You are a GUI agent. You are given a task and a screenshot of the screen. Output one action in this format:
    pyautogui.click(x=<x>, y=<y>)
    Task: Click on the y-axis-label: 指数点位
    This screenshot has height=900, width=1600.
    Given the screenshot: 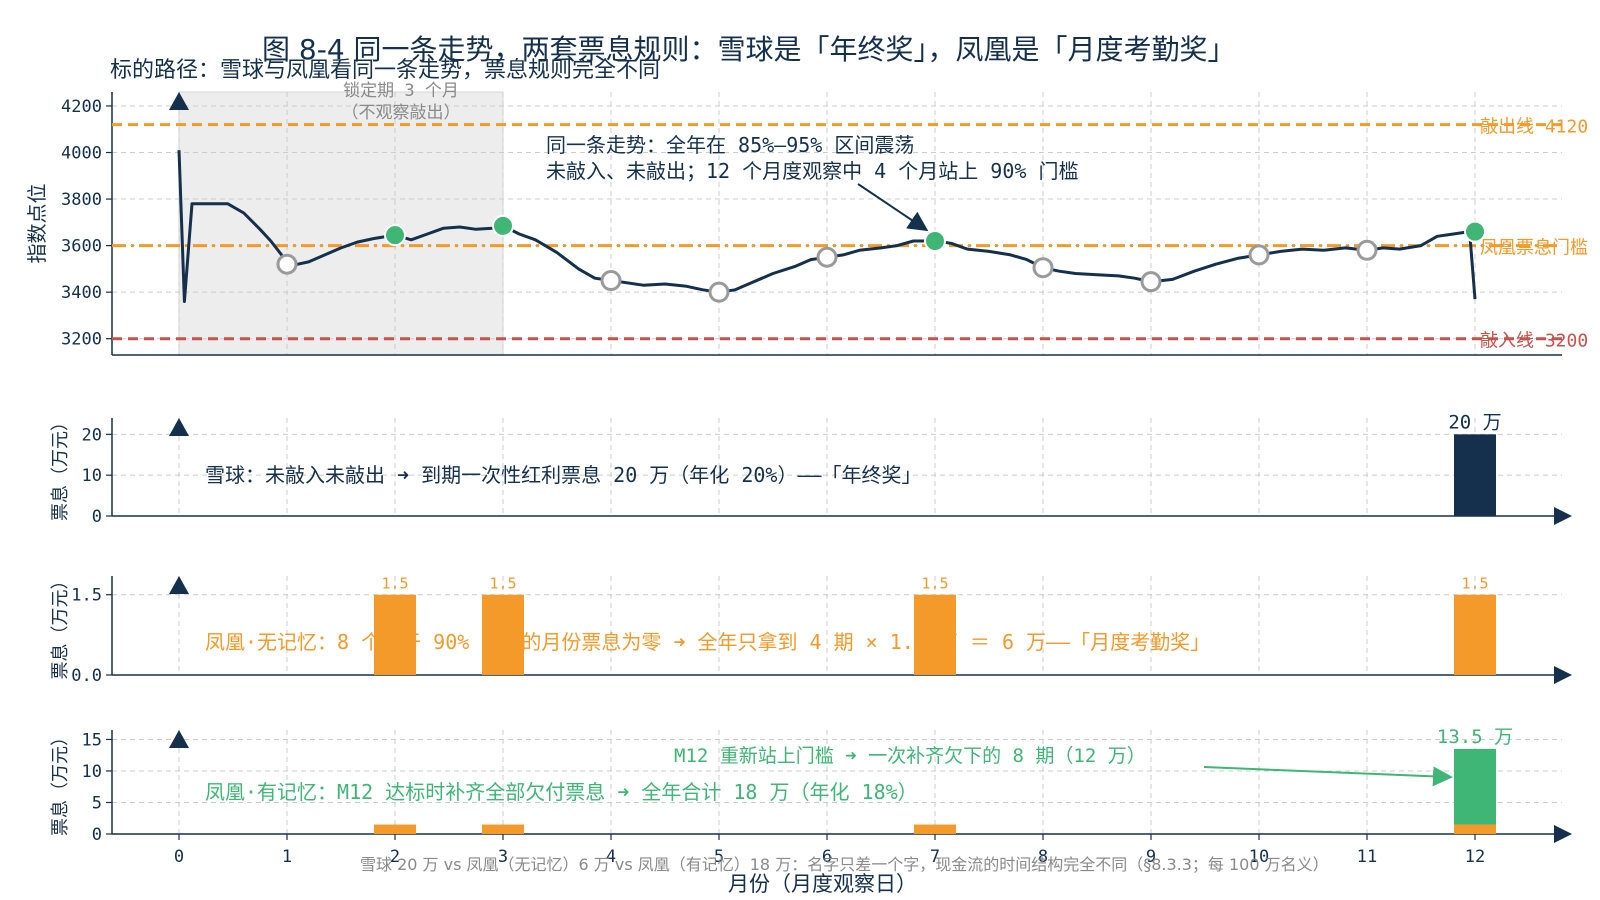 What is the action you would take?
    pyautogui.click(x=37, y=224)
    